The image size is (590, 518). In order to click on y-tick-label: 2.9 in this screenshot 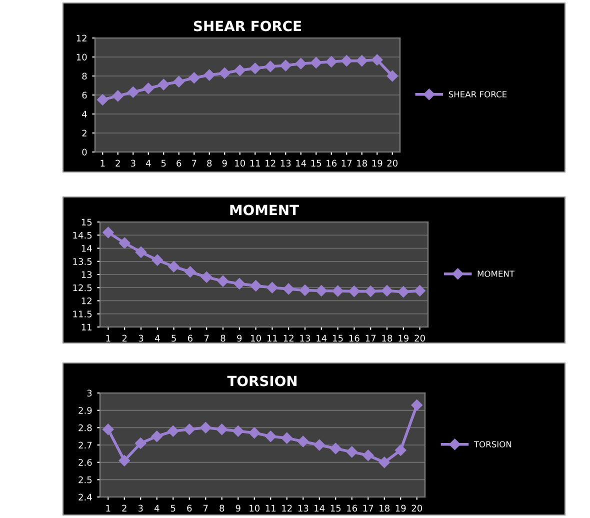, I will do `click(85, 410)`.